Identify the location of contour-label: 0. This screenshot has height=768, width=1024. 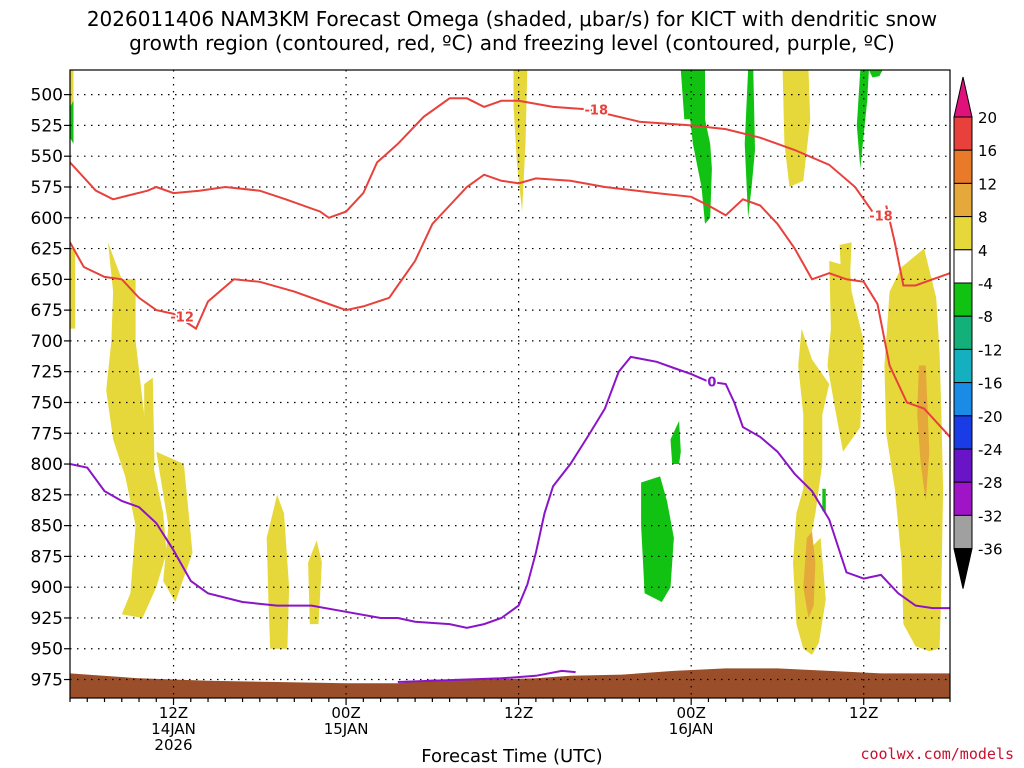
(711, 383).